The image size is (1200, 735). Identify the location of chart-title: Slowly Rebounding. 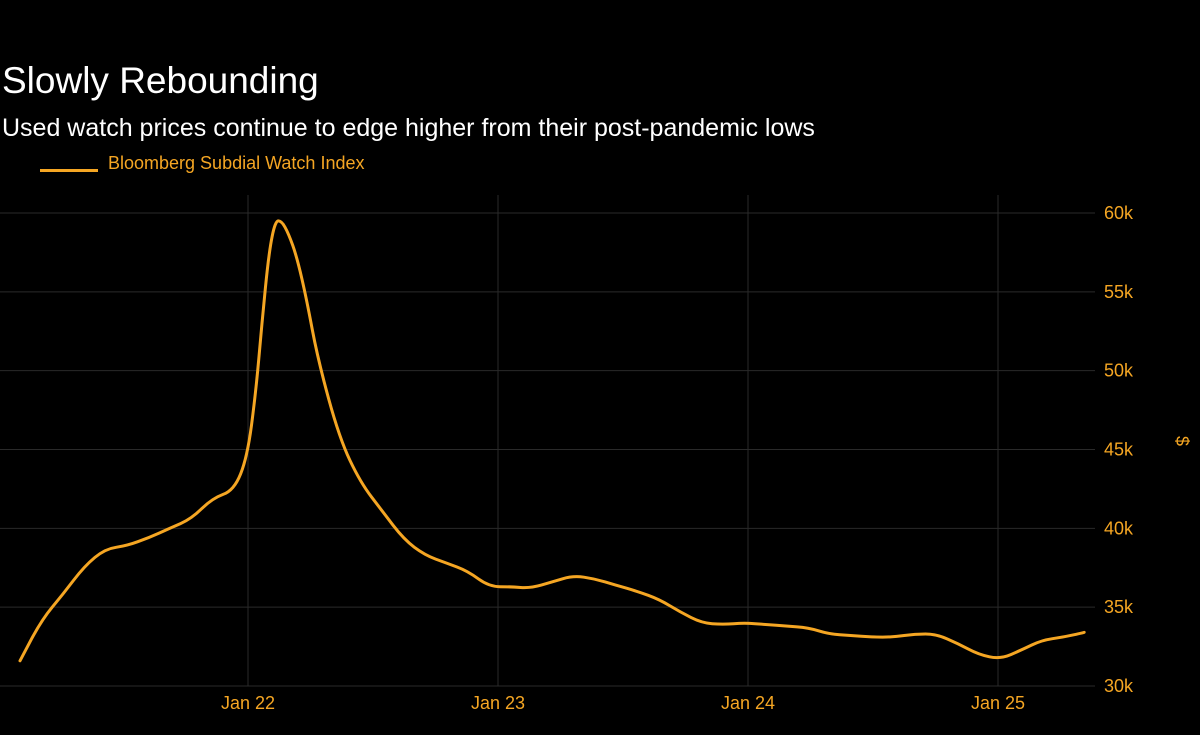
(160, 80).